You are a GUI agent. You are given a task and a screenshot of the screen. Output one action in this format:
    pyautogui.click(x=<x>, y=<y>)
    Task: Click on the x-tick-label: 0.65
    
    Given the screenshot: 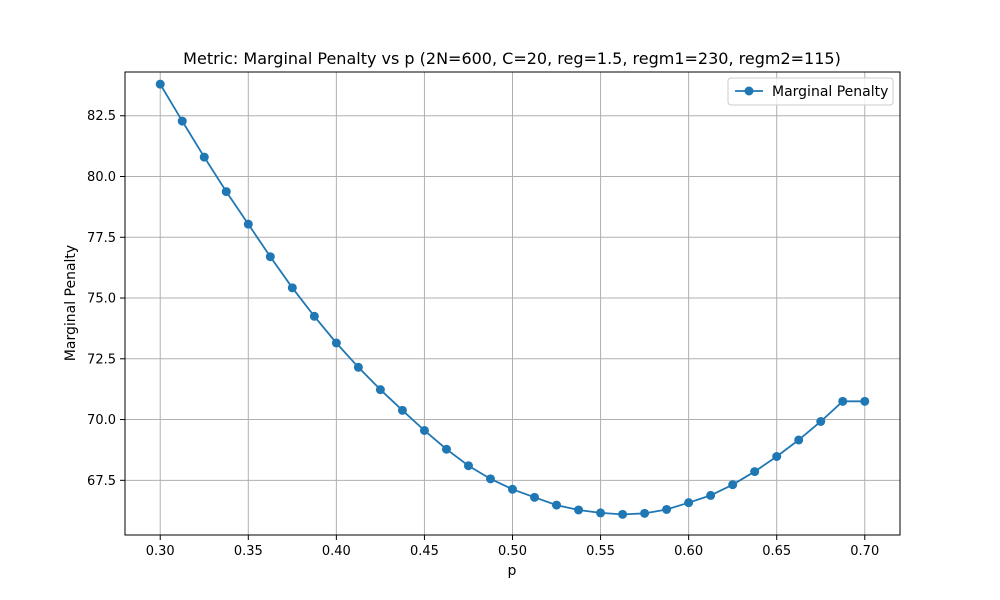 What is the action you would take?
    pyautogui.click(x=776, y=551)
    